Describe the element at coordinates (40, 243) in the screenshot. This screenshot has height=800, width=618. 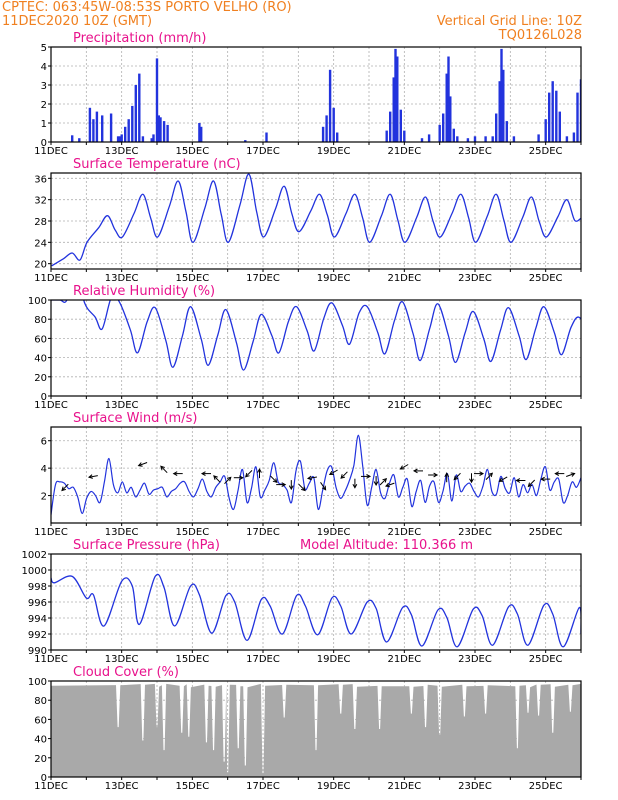
I see `y-tick-label: 24` at that location.